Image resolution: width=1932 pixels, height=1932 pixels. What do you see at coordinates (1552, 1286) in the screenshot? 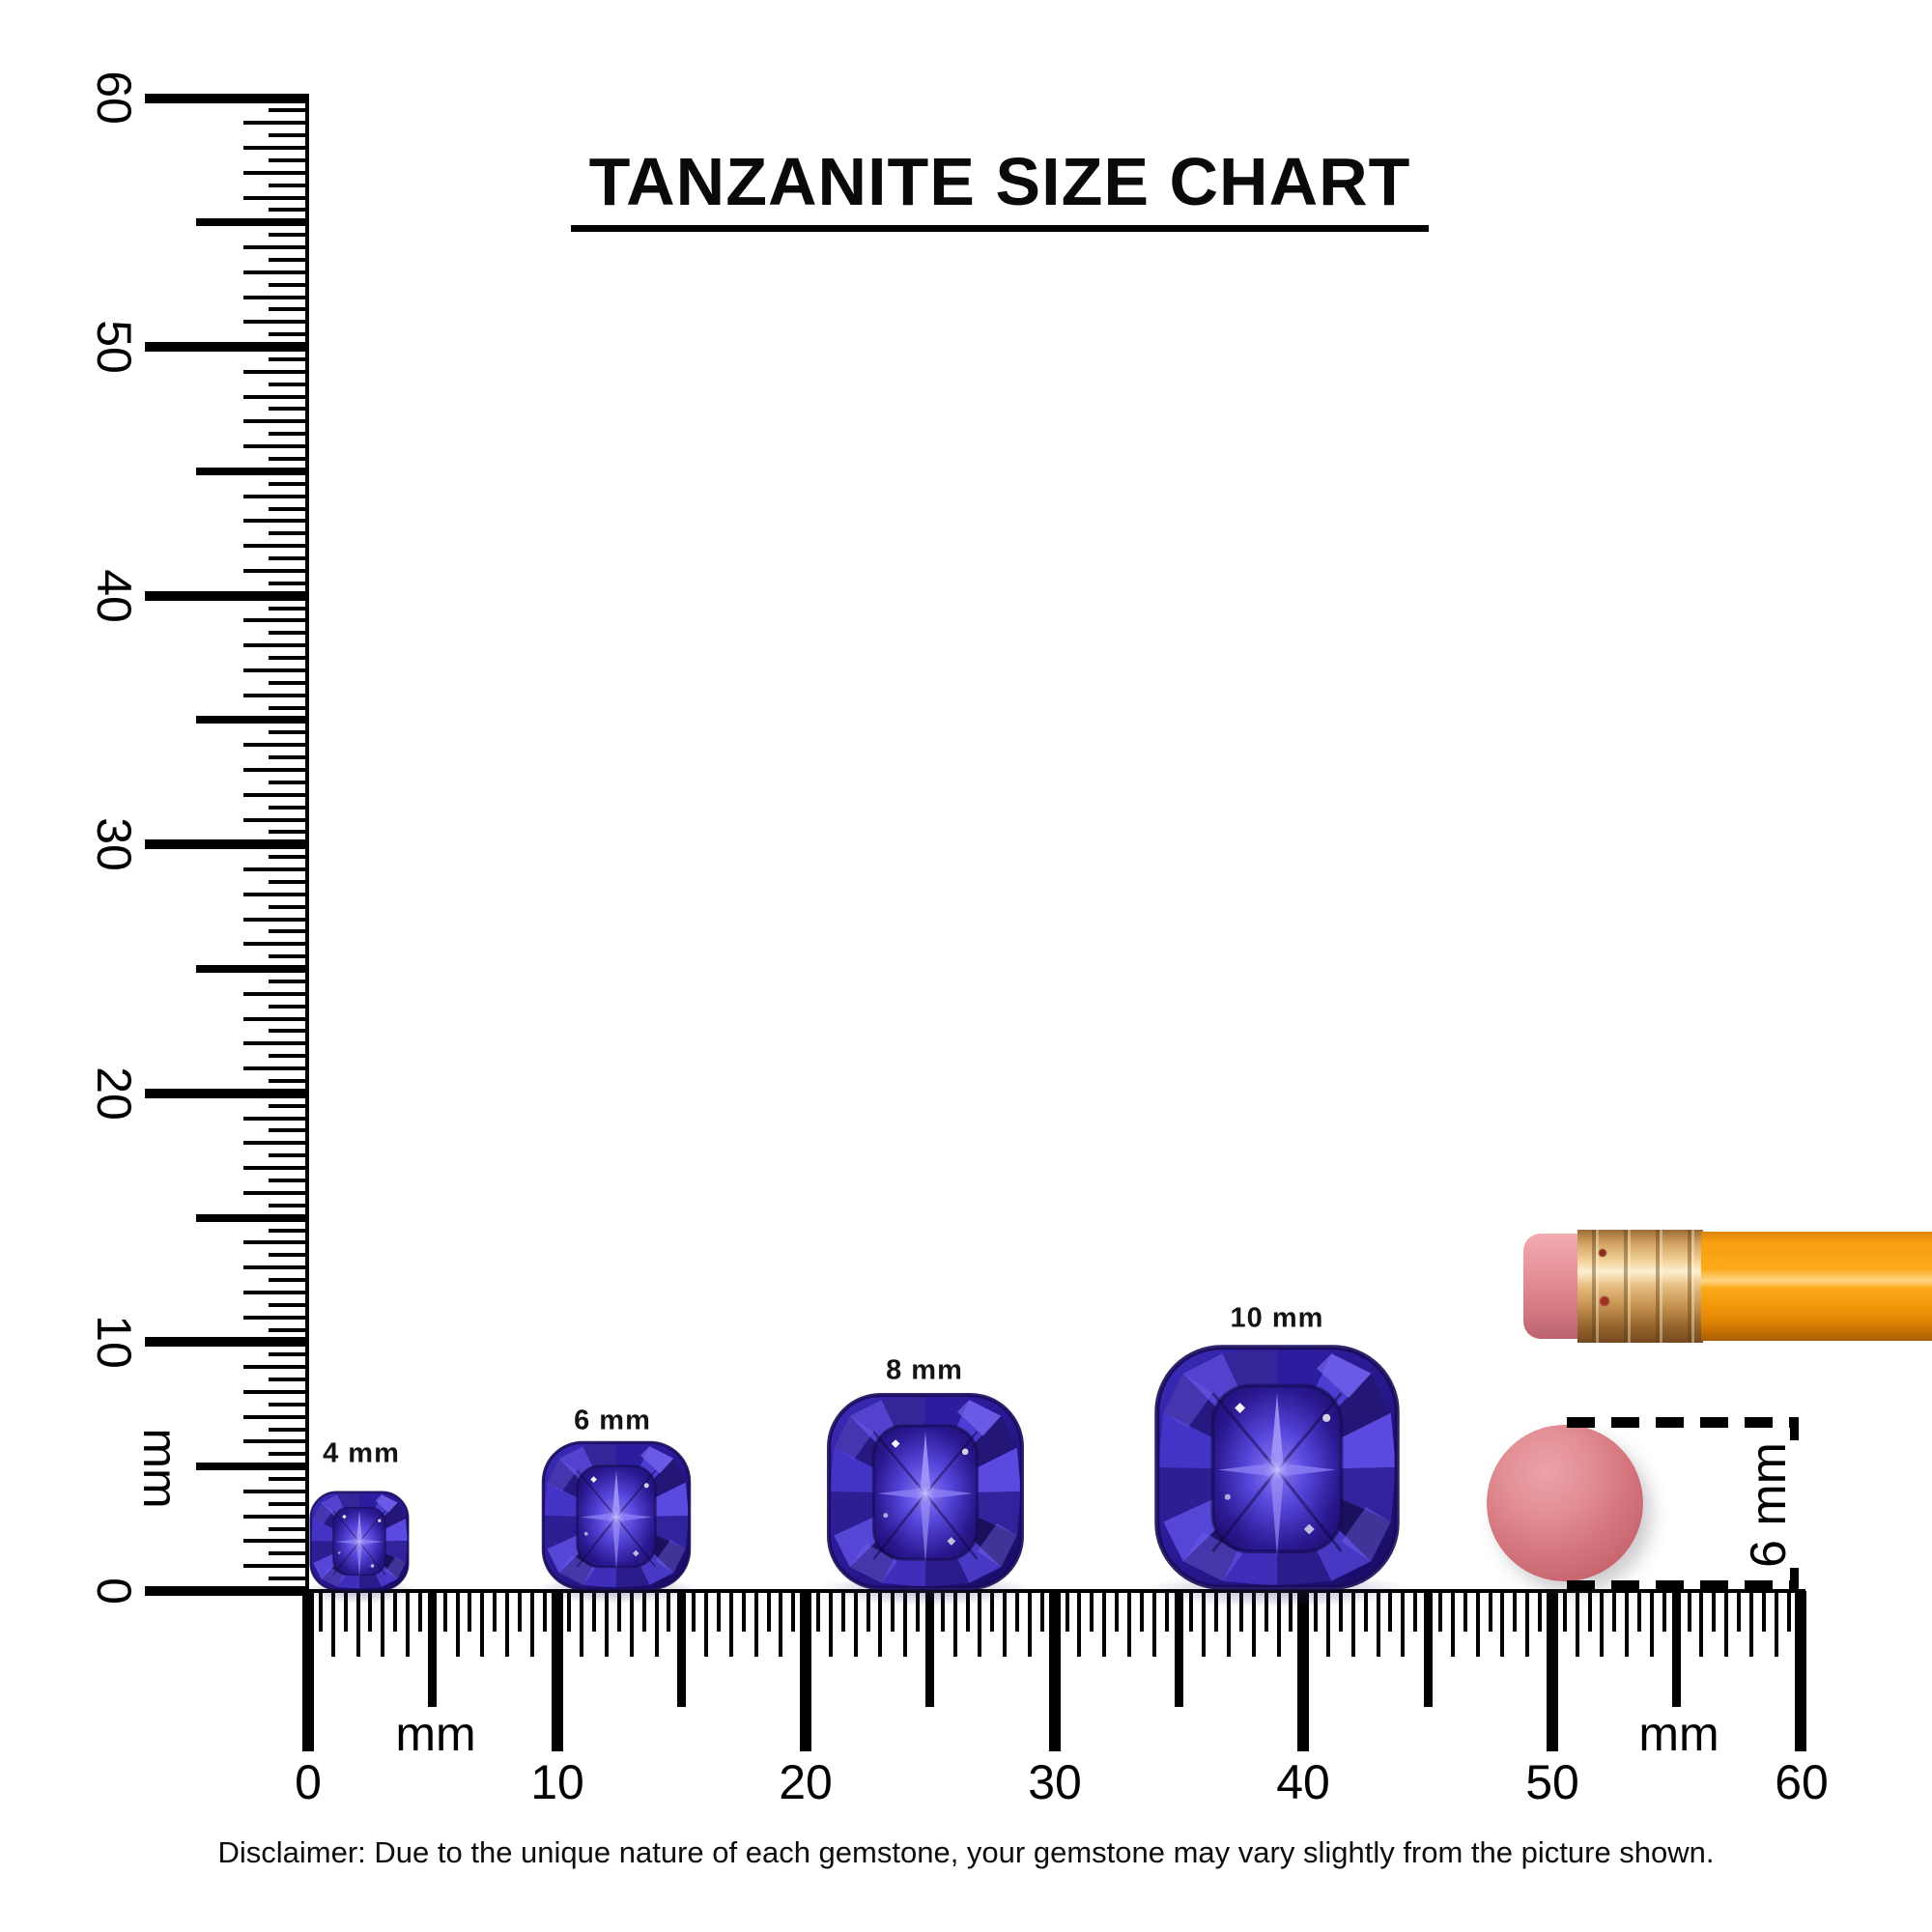
I see `pencil-eraser` at bounding box center [1552, 1286].